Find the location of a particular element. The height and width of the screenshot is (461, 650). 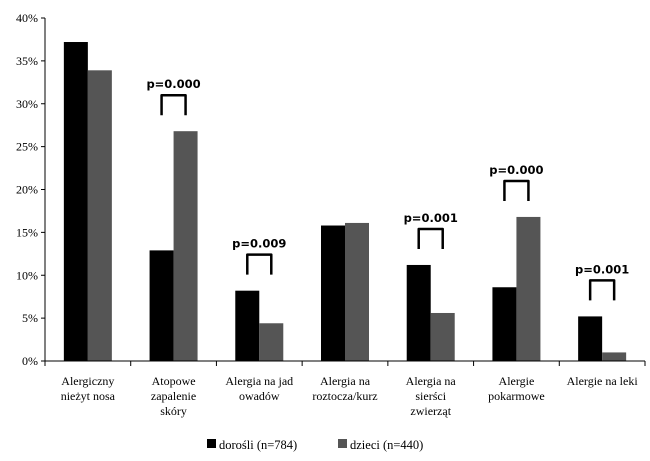

y-tick-label: 25% is located at coordinates (27, 147).